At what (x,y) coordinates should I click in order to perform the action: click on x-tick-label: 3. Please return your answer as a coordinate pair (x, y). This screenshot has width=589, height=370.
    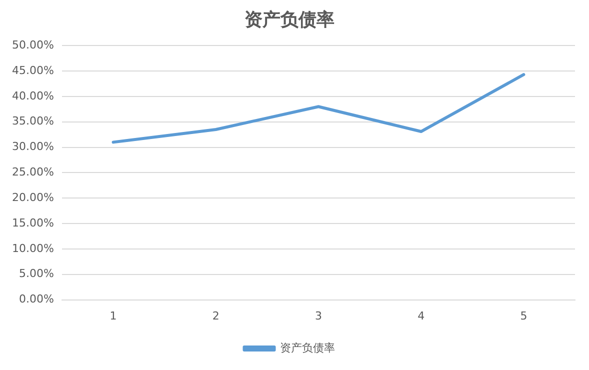
    Looking at the image, I should click on (318, 315).